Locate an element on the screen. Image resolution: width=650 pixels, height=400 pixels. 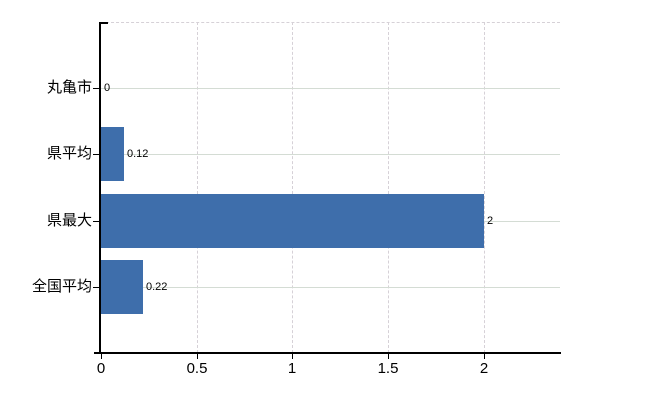
x-axis-tick-label: 1.5 is located at coordinates (388, 368).